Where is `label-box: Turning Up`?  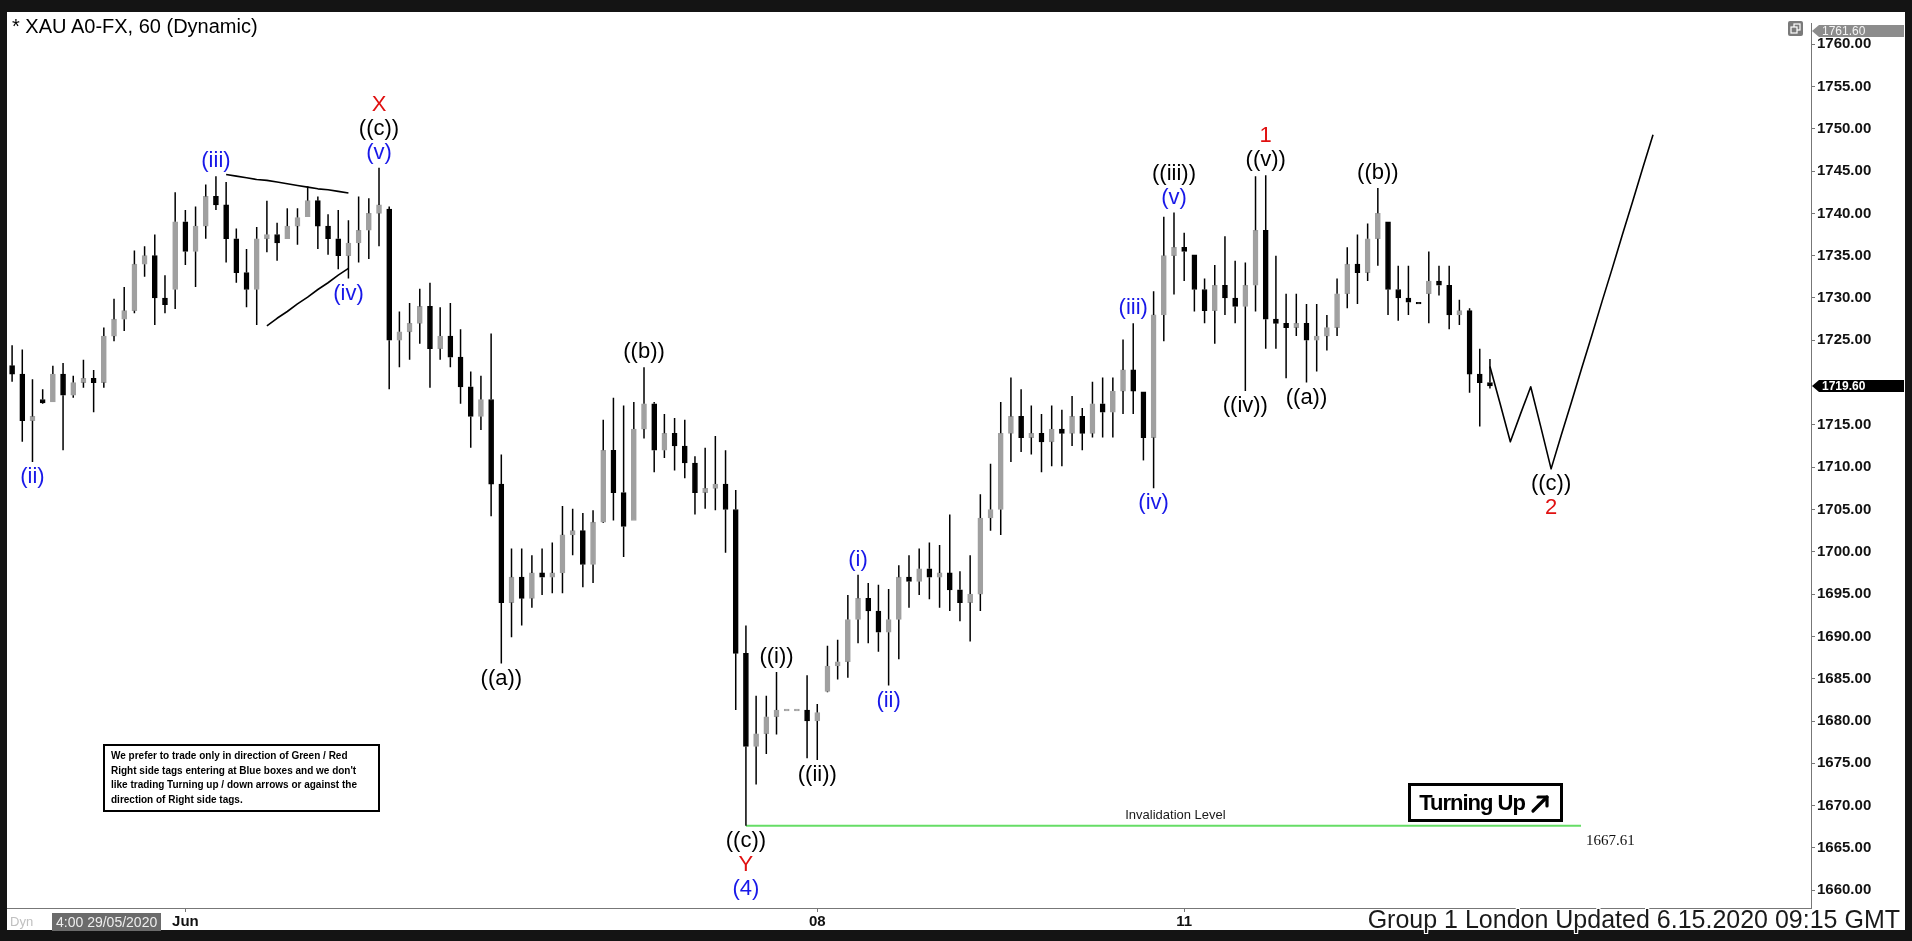 label-box: Turning Up is located at coordinates (1485, 802).